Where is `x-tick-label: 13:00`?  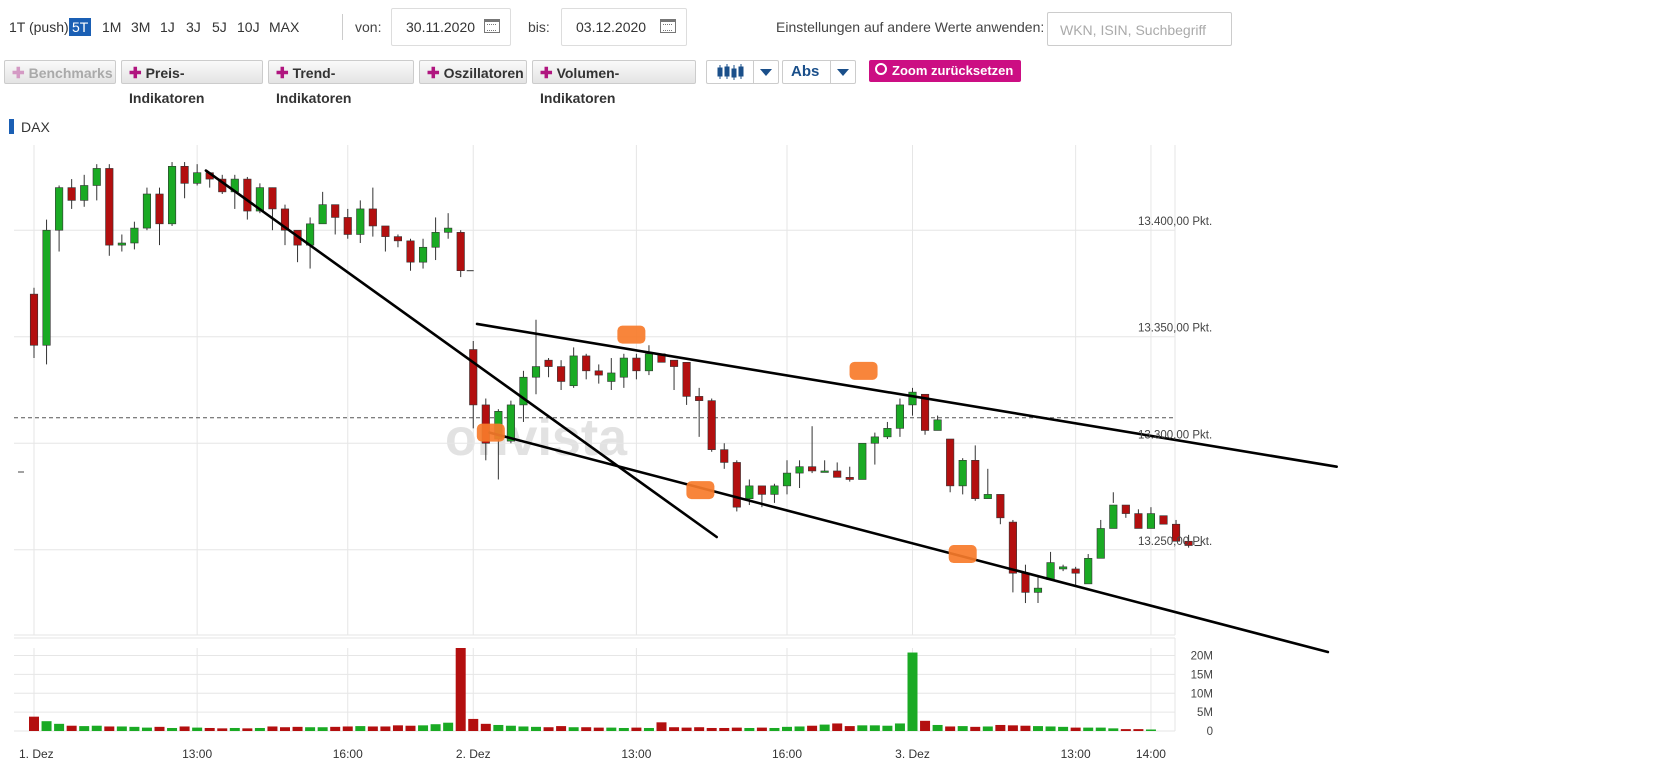
x-tick-label: 13:00 is located at coordinates (197, 754).